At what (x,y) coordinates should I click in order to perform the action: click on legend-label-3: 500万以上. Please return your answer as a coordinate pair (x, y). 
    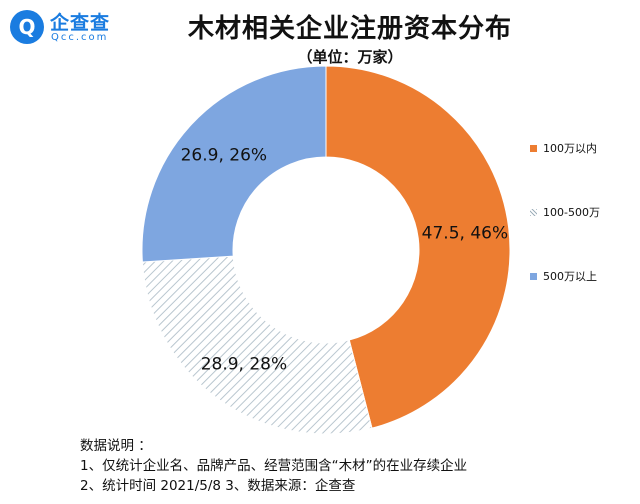
    Looking at the image, I should click on (570, 276).